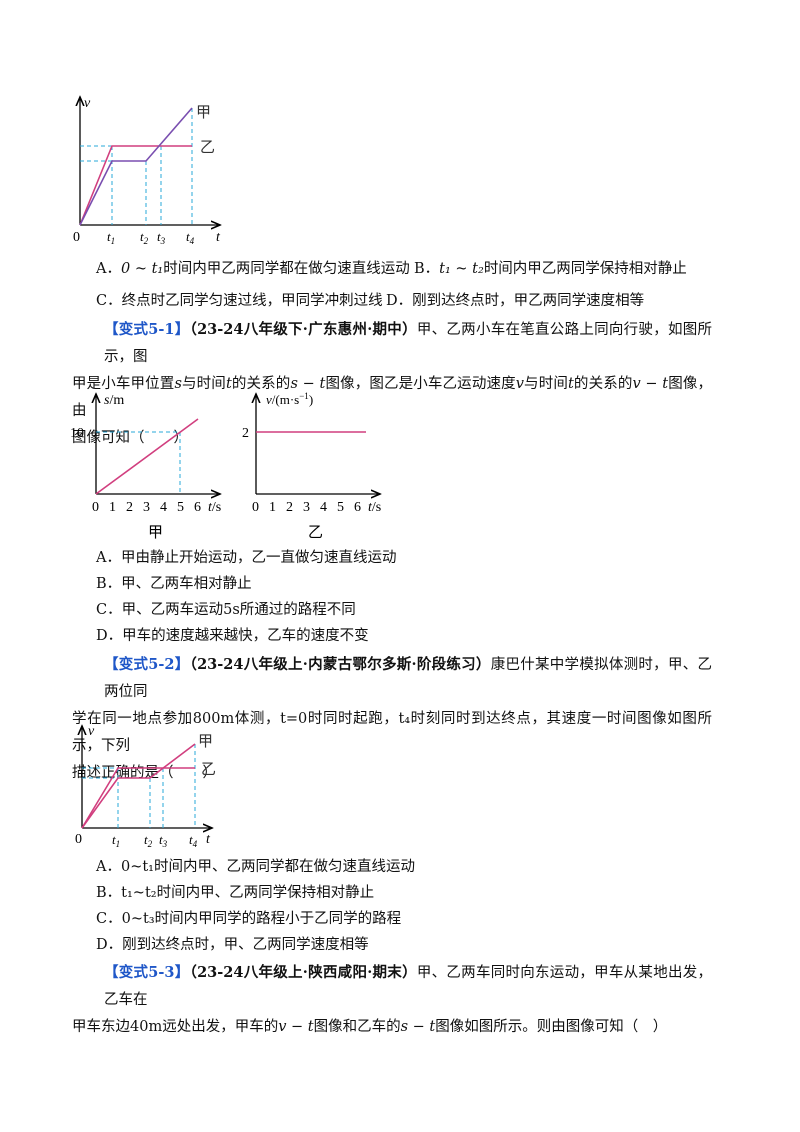  What do you see at coordinates (147, 664) in the screenshot?
I see `tag-5-2: 【变式5-2】` at bounding box center [147, 664].